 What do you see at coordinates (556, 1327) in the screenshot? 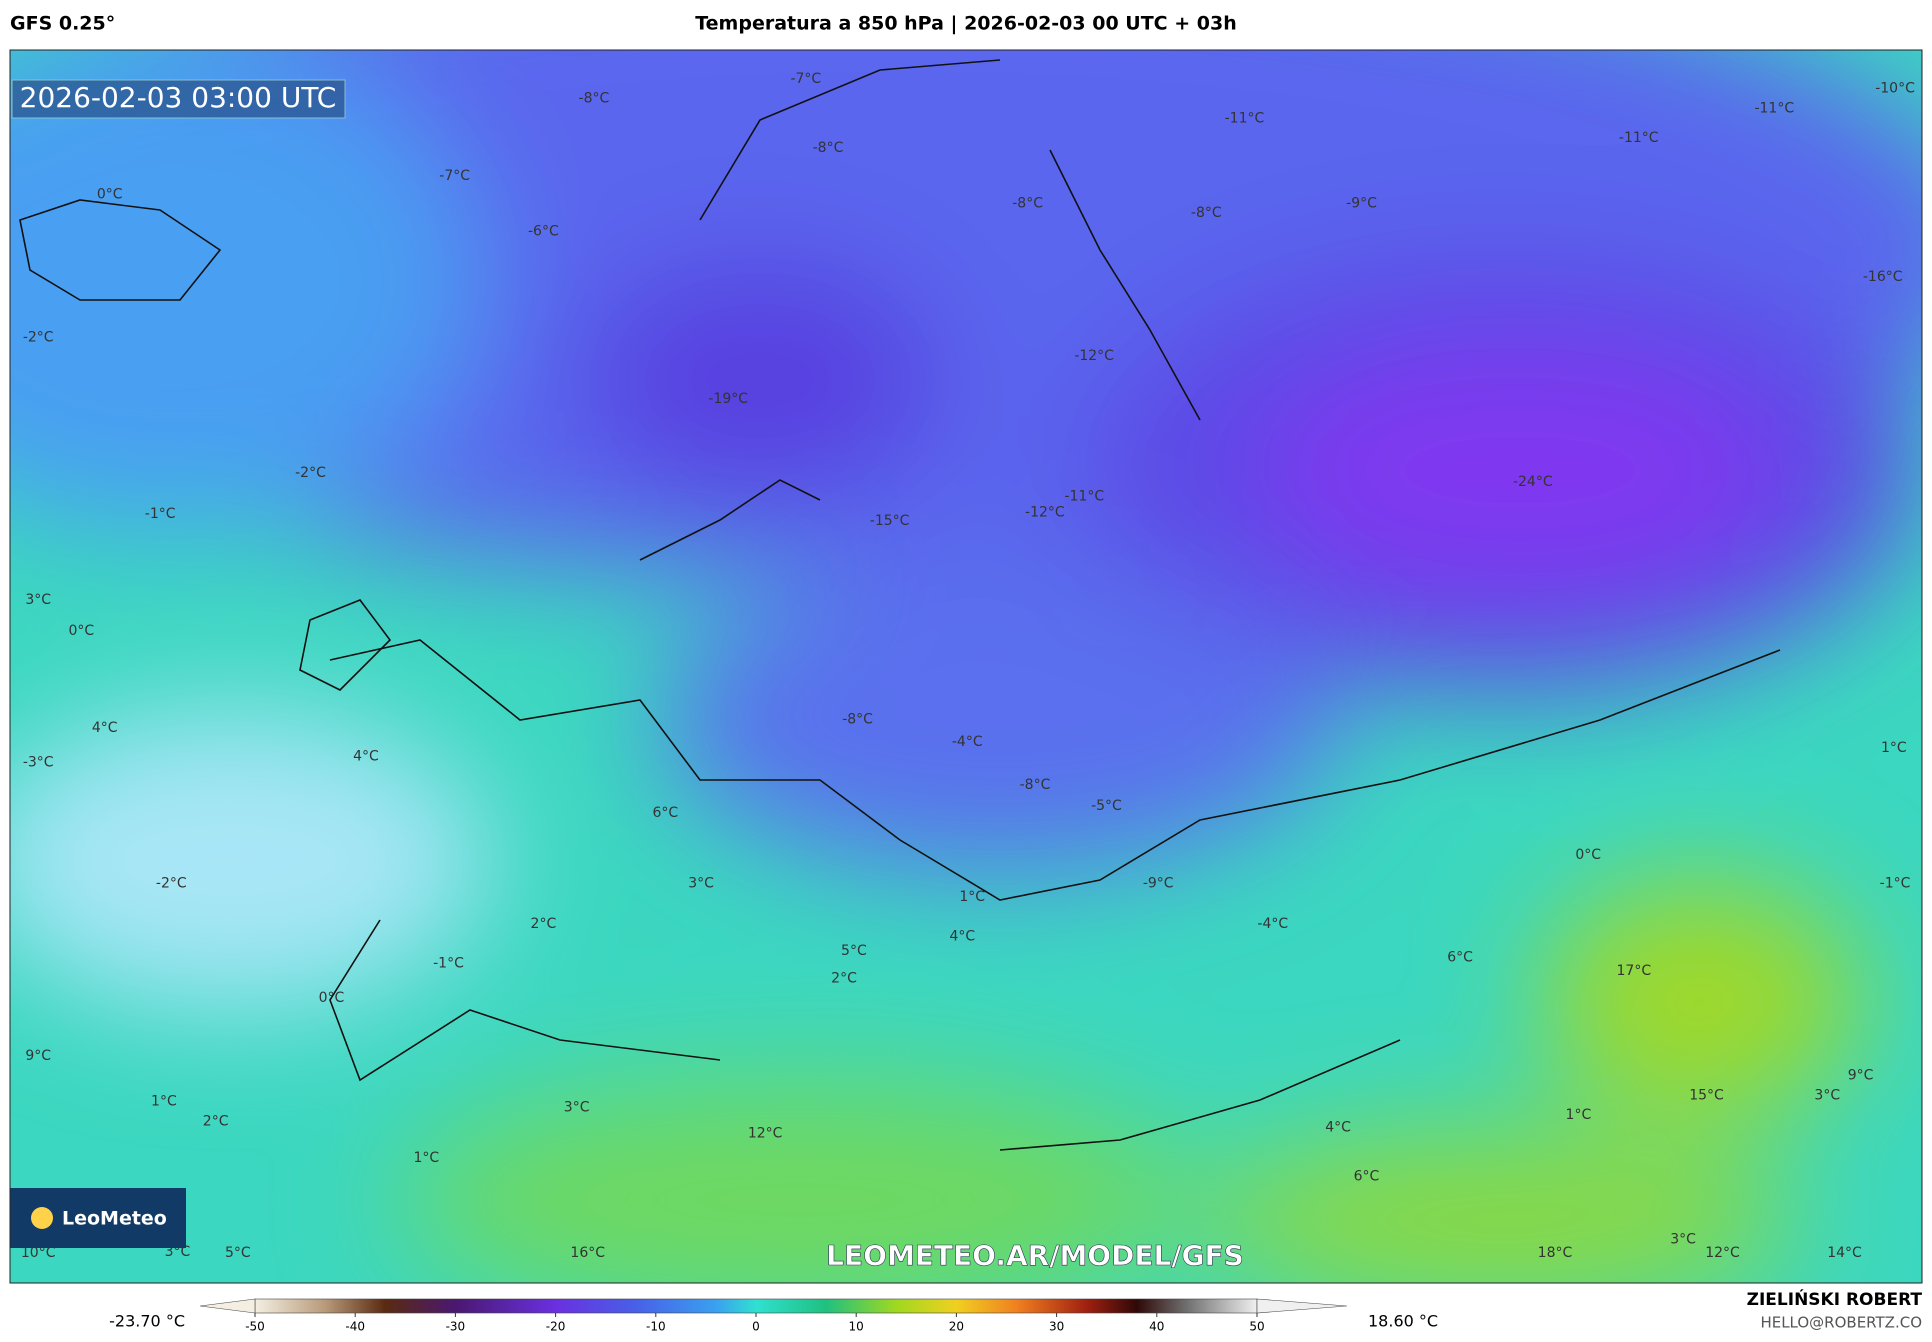
I see `colorbar-tick-label: -20` at bounding box center [556, 1327].